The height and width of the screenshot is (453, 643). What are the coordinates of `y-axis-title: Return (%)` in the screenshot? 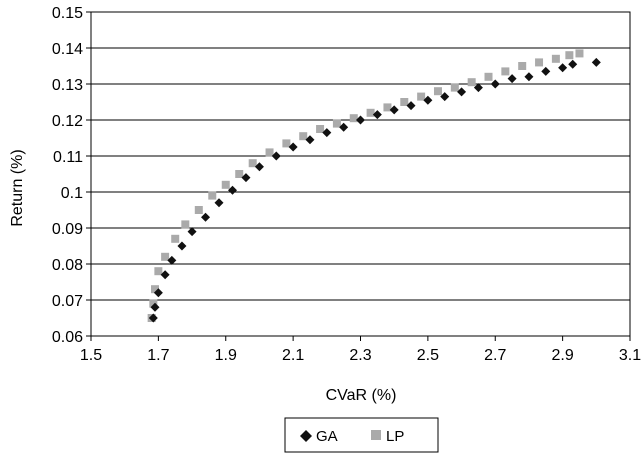 It's located at (17, 187).